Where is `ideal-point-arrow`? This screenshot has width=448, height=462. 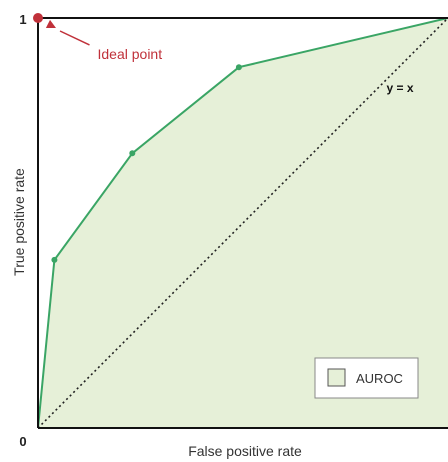
ideal-point-arrow is located at coordinates (74, 38).